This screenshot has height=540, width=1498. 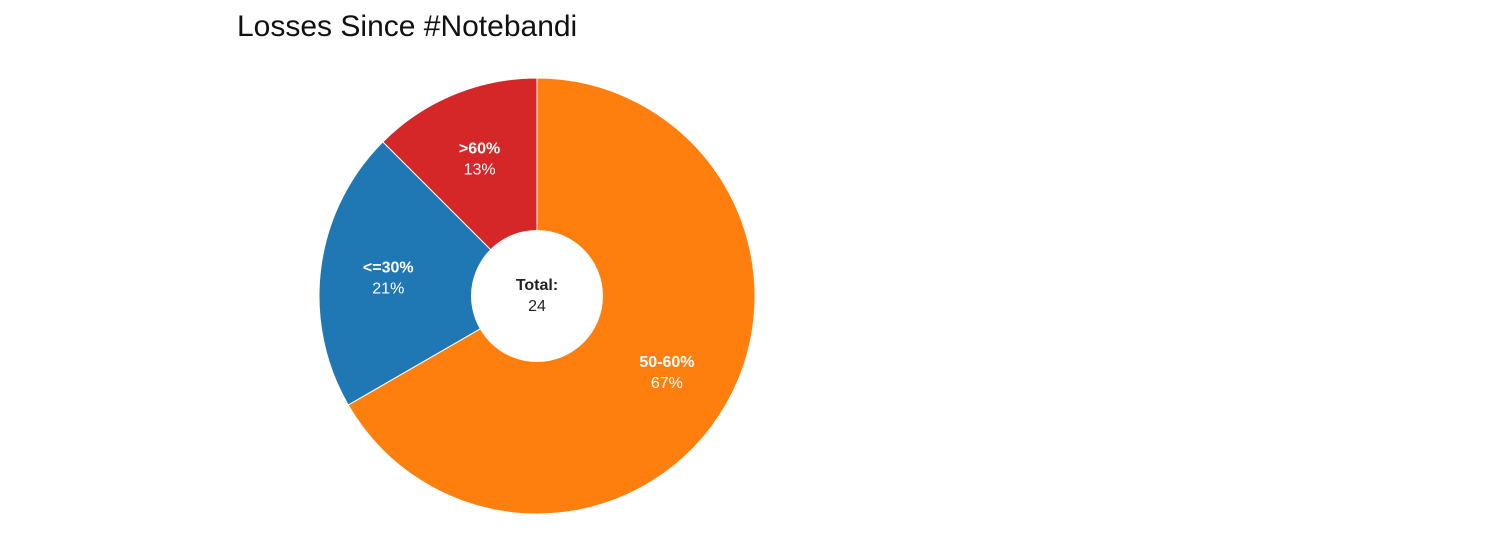 I want to click on slice-label-name-0: 50-60%, so click(x=666, y=362).